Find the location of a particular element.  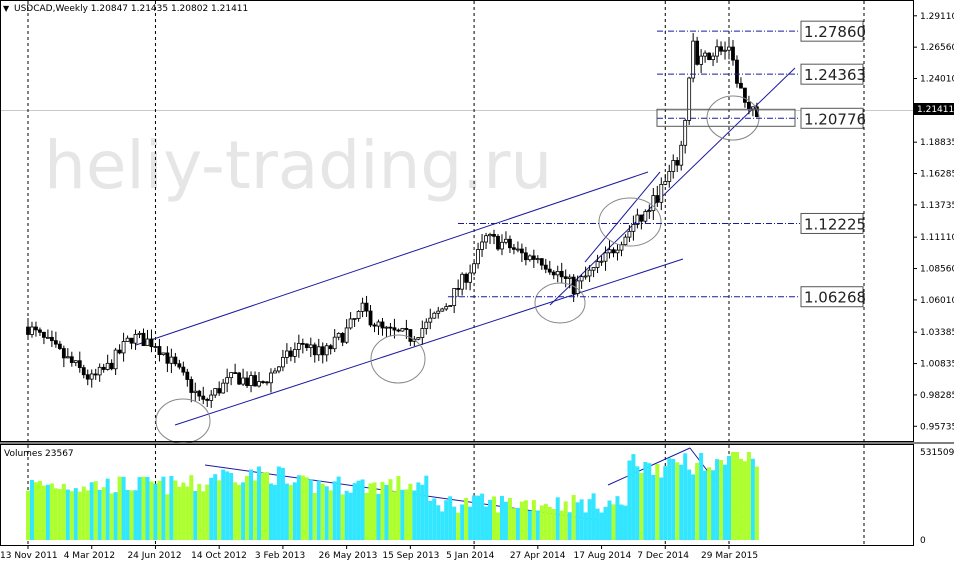

volume-bars-layer is located at coordinates (392, 496).